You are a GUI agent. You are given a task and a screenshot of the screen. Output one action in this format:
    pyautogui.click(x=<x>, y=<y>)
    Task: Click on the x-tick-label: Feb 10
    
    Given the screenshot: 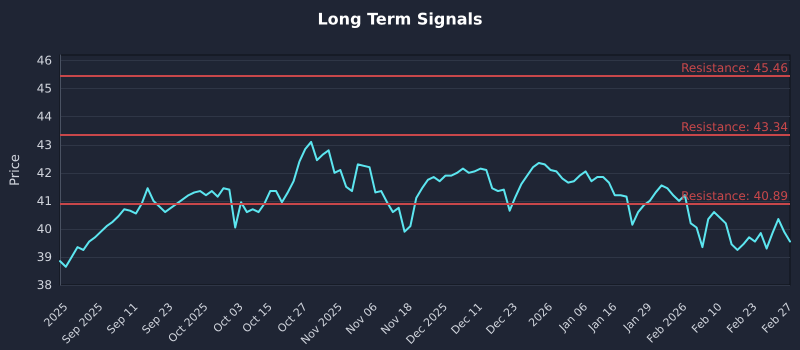 What is the action you would take?
    pyautogui.click(x=707, y=318)
    